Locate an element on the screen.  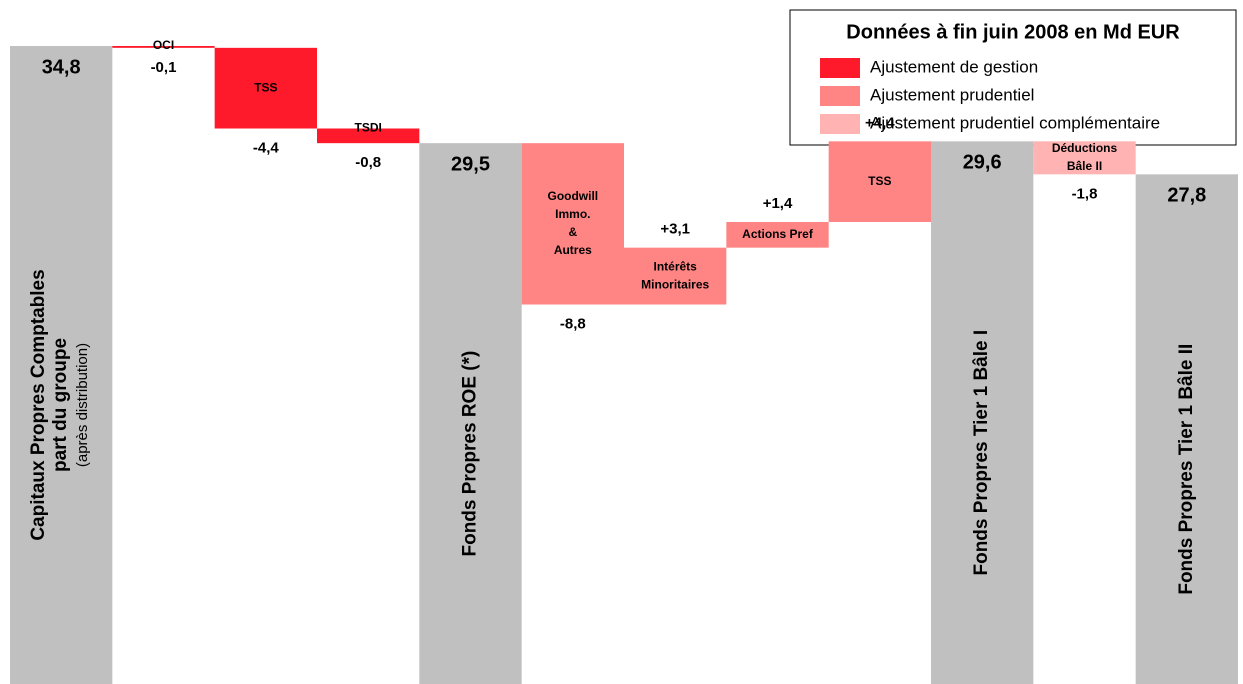
value-label: 27,8 is located at coordinates (1186, 196).